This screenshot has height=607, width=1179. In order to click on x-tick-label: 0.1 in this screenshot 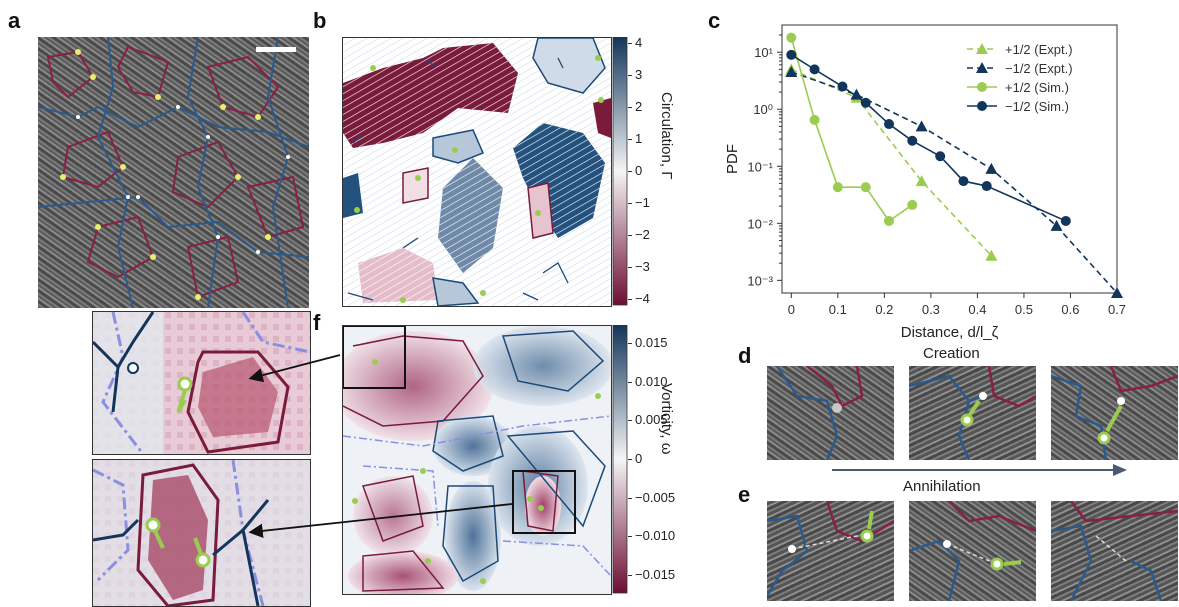, I will do `click(838, 309)`.